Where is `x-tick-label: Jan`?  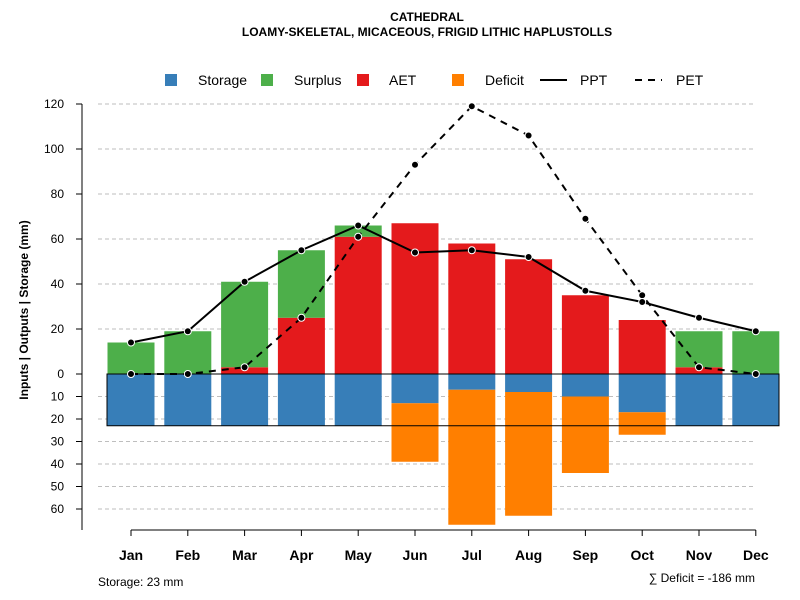 x-tick-label: Jan is located at coordinates (131, 555).